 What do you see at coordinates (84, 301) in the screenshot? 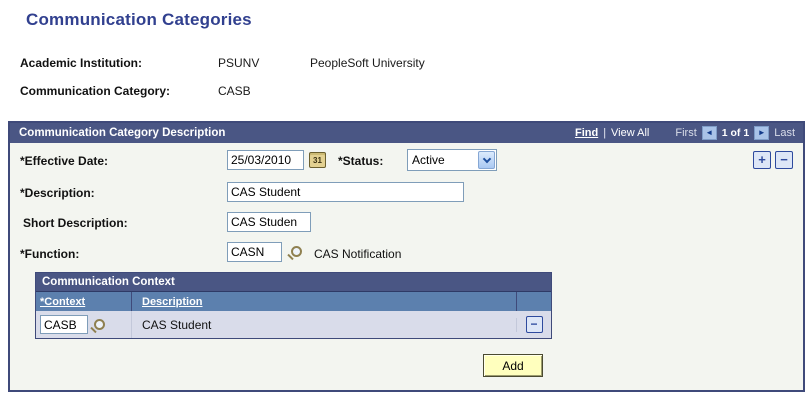
I see `context-column-header: *Context` at bounding box center [84, 301].